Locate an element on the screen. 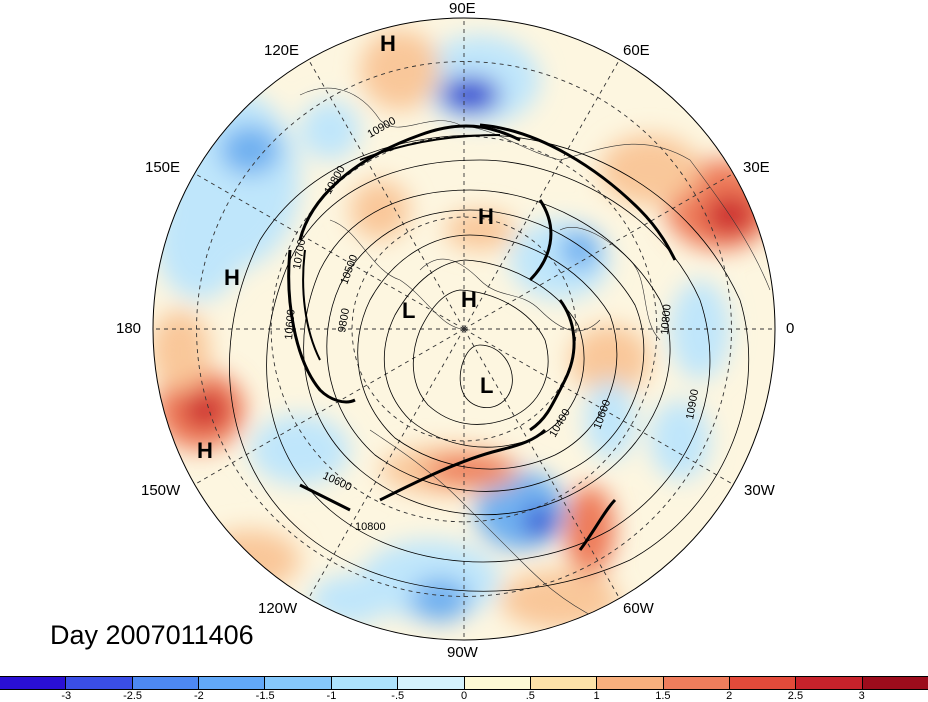 The height and width of the screenshot is (702, 928). lon-label-30w: 30W is located at coordinates (759, 490).